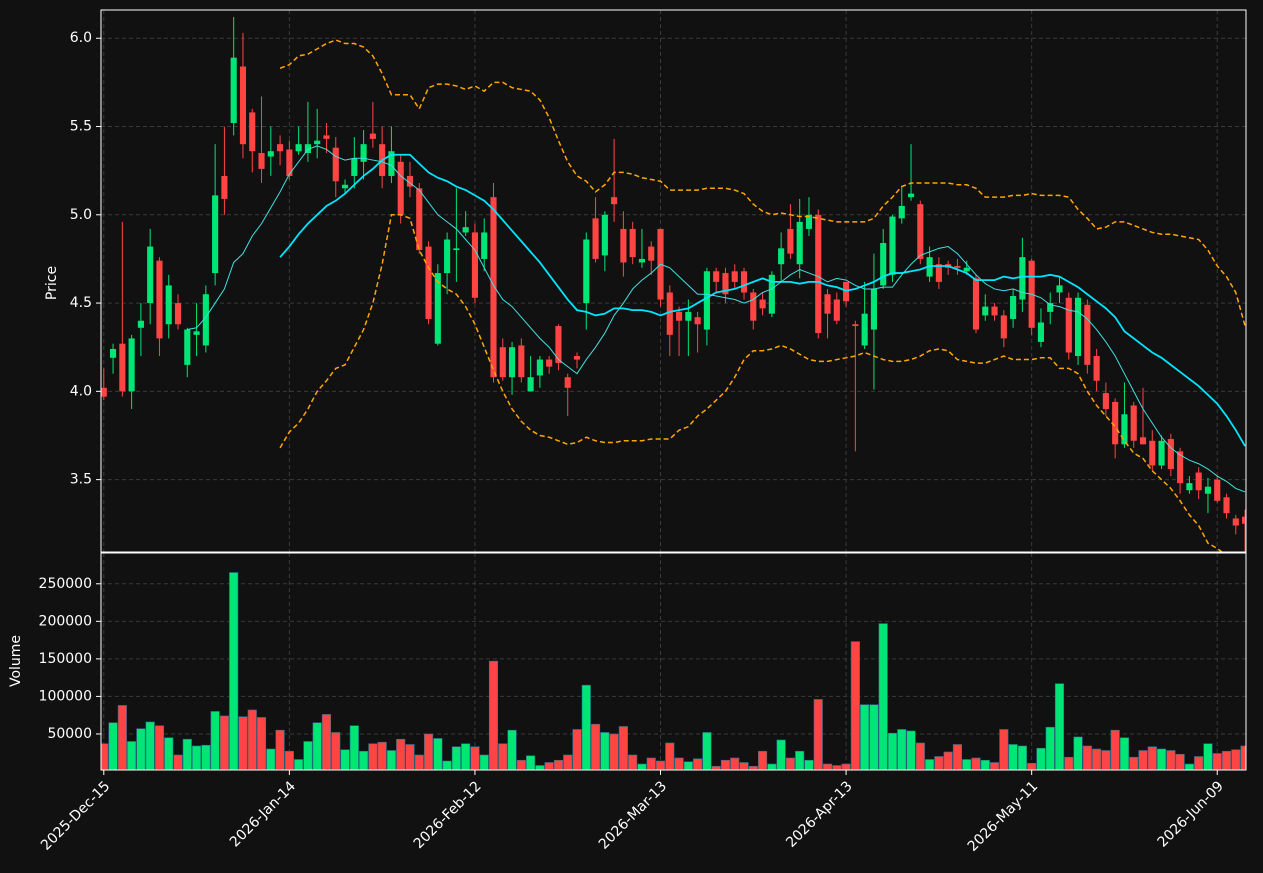 This screenshot has width=1263, height=873. What do you see at coordinates (65, 584) in the screenshot?
I see `volume-y-tick-label: 250000` at bounding box center [65, 584].